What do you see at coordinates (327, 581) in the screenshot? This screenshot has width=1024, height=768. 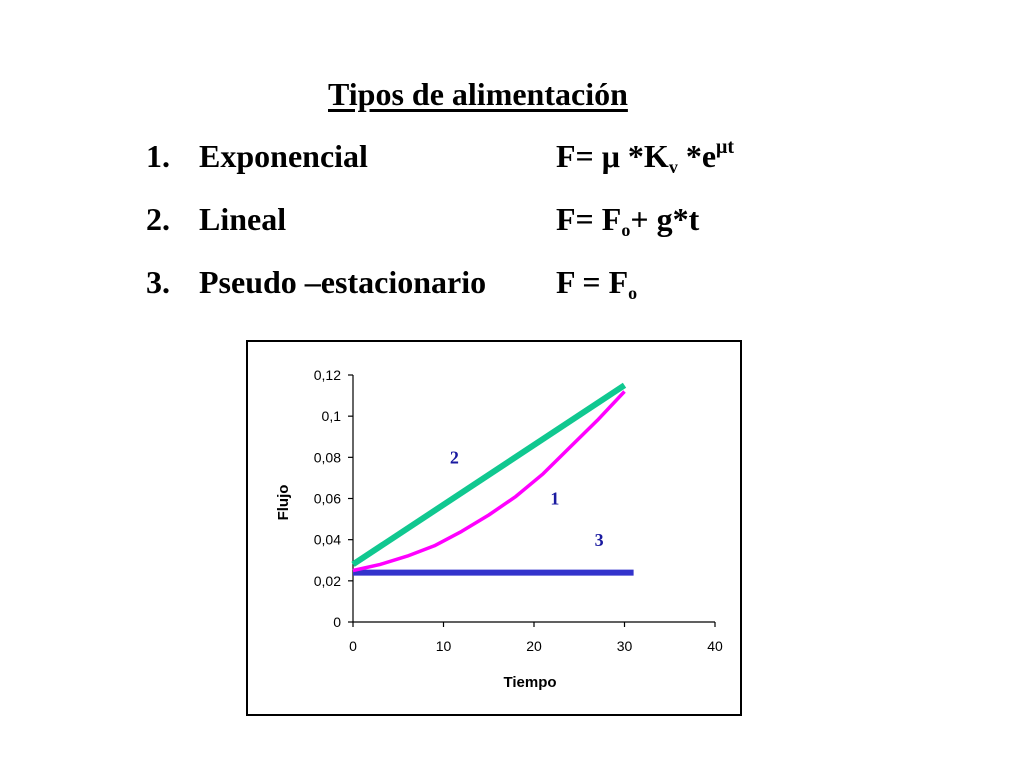 I see `y-tick-label: 0,02` at bounding box center [327, 581].